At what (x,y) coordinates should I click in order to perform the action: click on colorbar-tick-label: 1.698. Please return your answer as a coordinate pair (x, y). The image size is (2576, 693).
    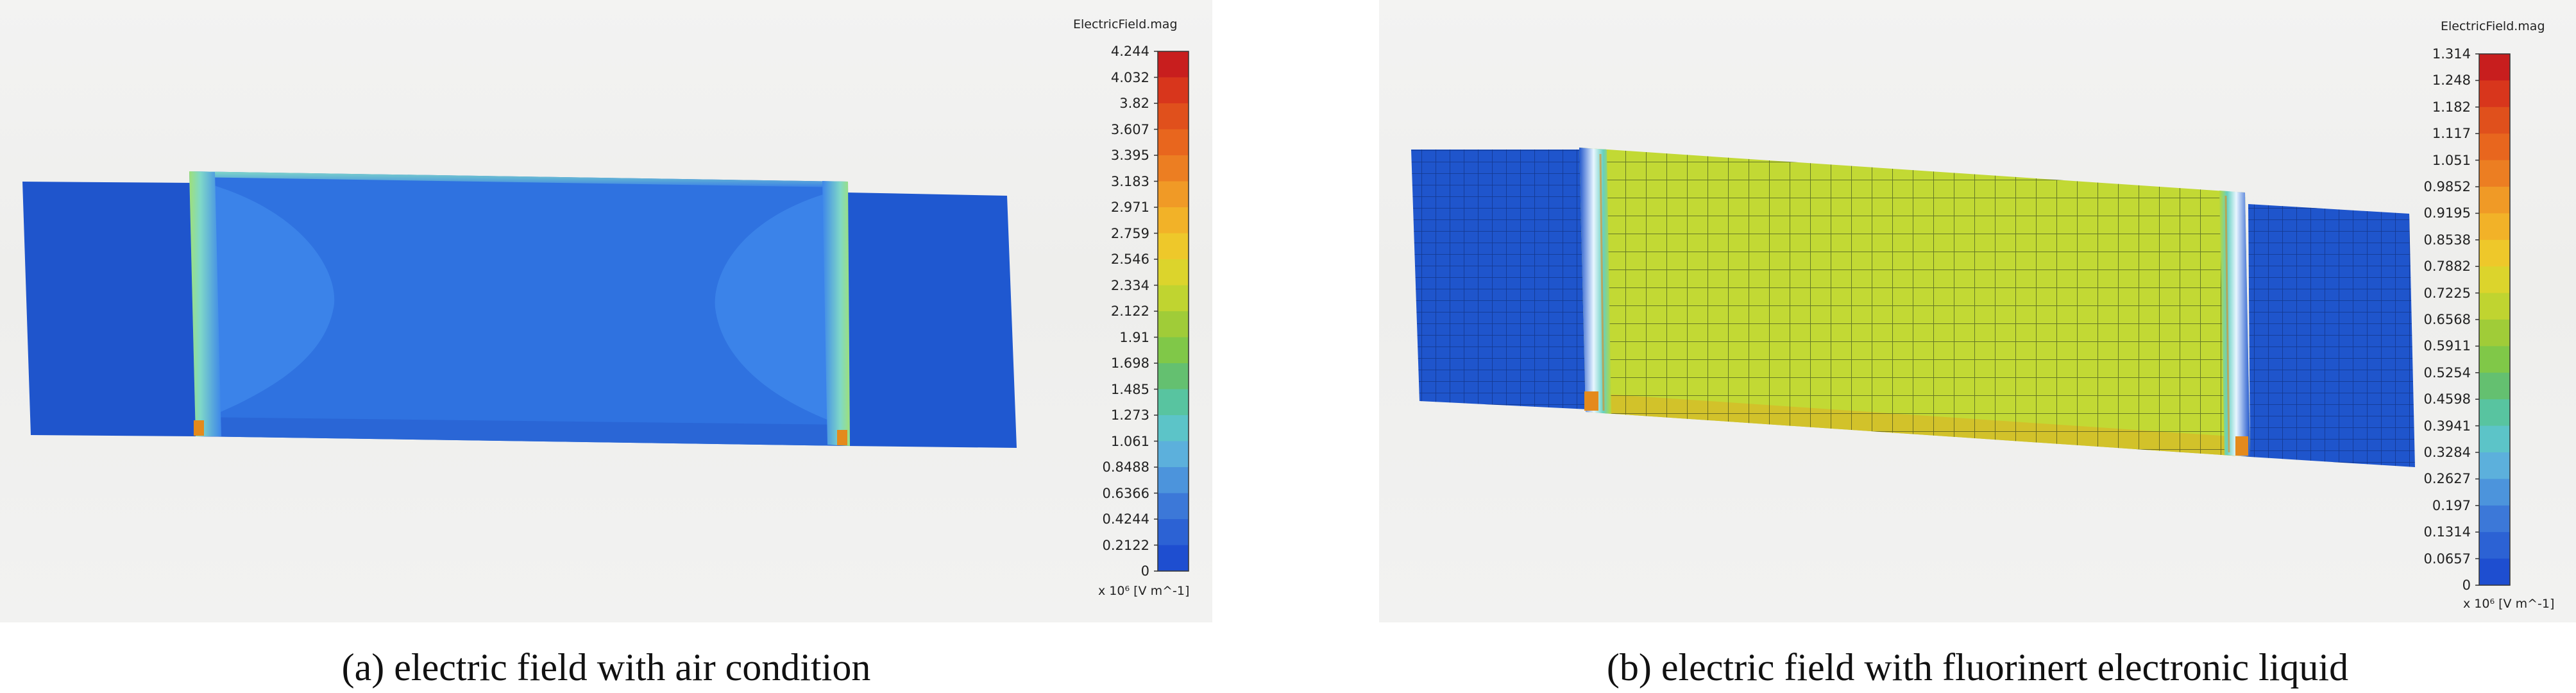
    Looking at the image, I should click on (1129, 363).